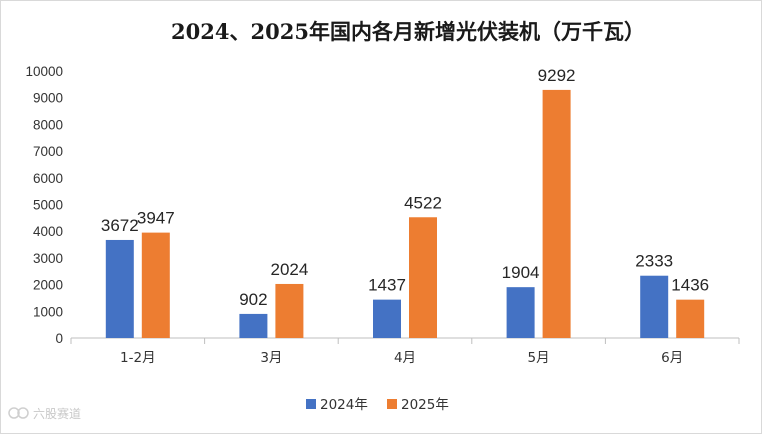 The image size is (762, 434). What do you see at coordinates (289, 310) in the screenshot?
I see `bar-2025年-3月` at bounding box center [289, 310].